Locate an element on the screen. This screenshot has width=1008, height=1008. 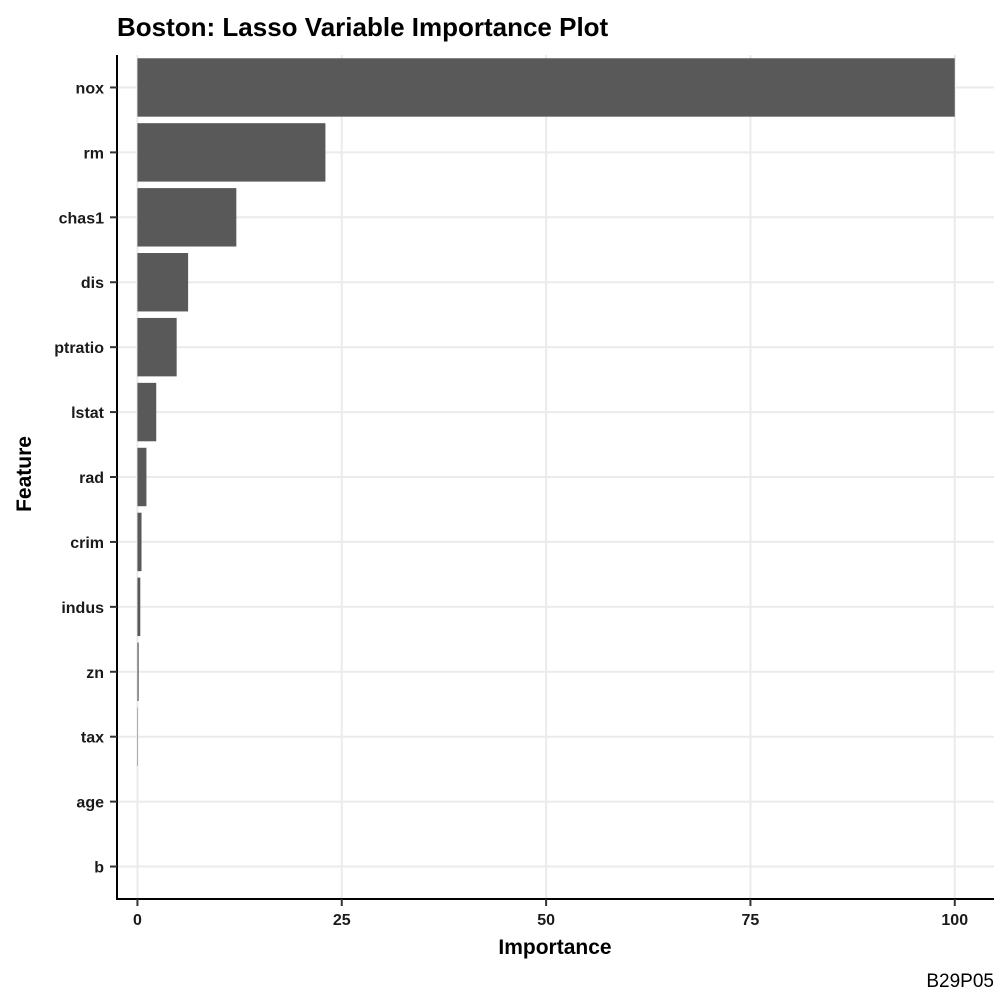
y-tick-label-dis: dis is located at coordinates (92, 283).